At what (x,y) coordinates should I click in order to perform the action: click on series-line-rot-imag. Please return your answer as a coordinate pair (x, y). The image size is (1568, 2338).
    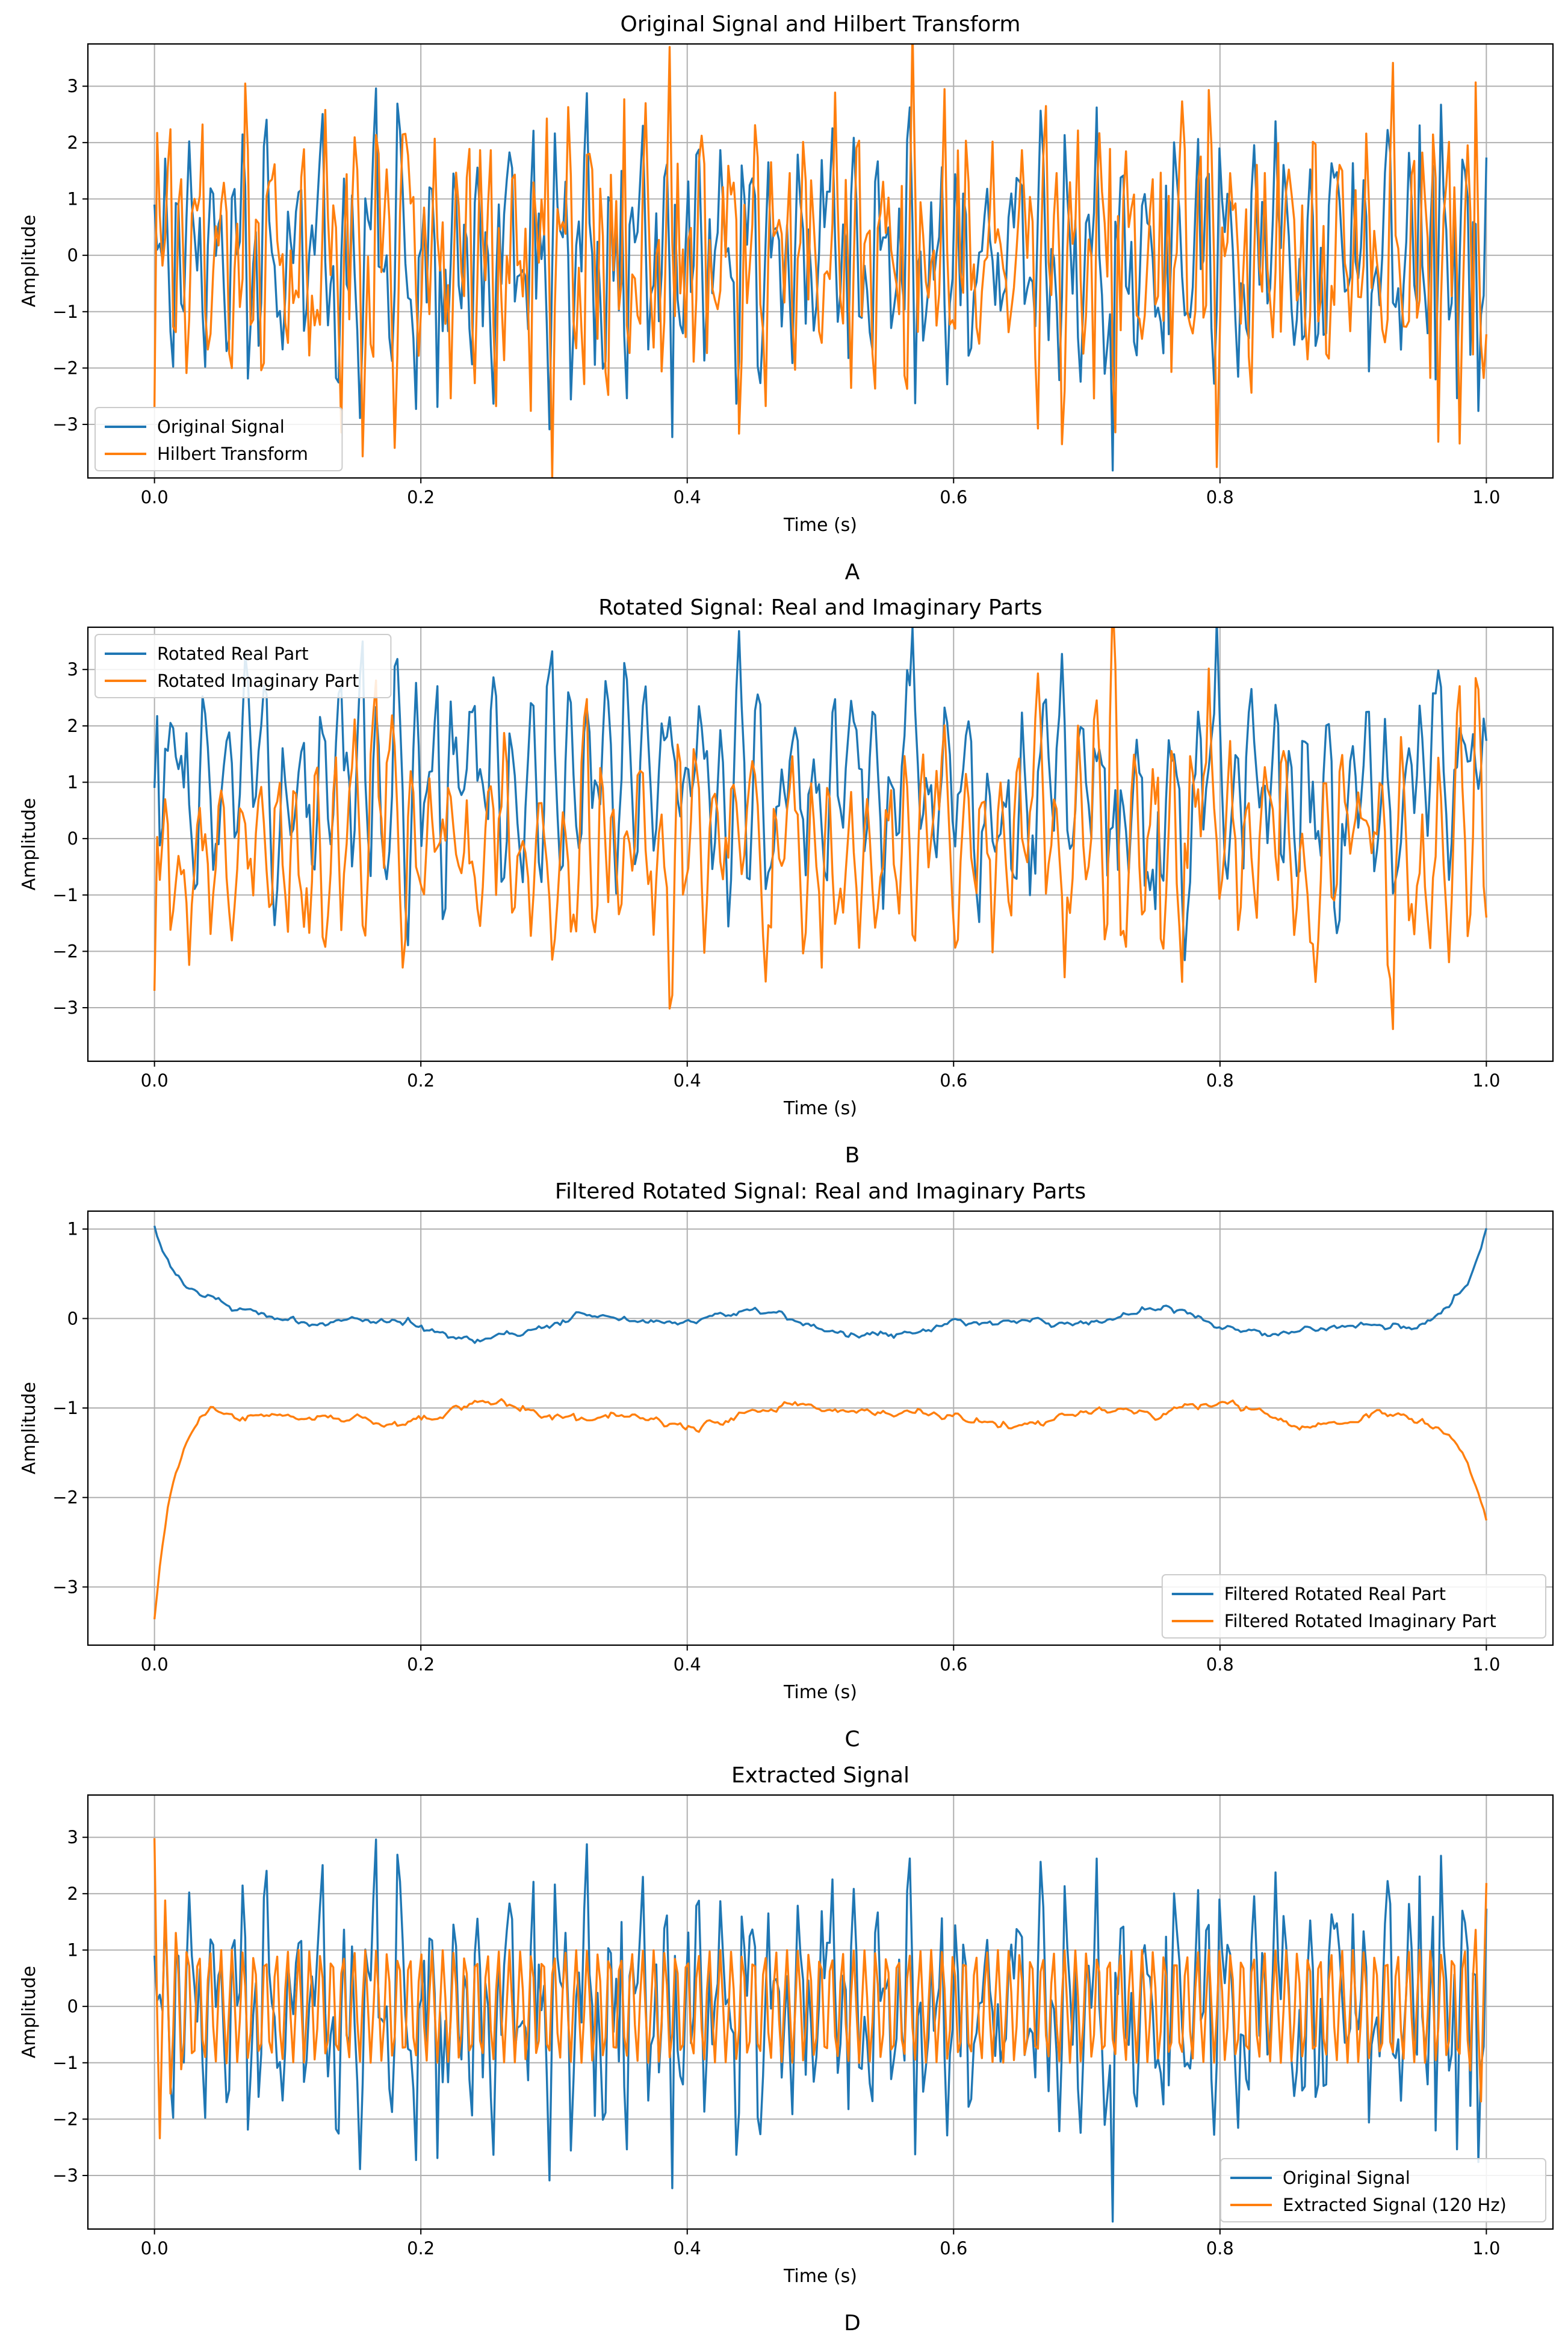
    Looking at the image, I should click on (820, 829).